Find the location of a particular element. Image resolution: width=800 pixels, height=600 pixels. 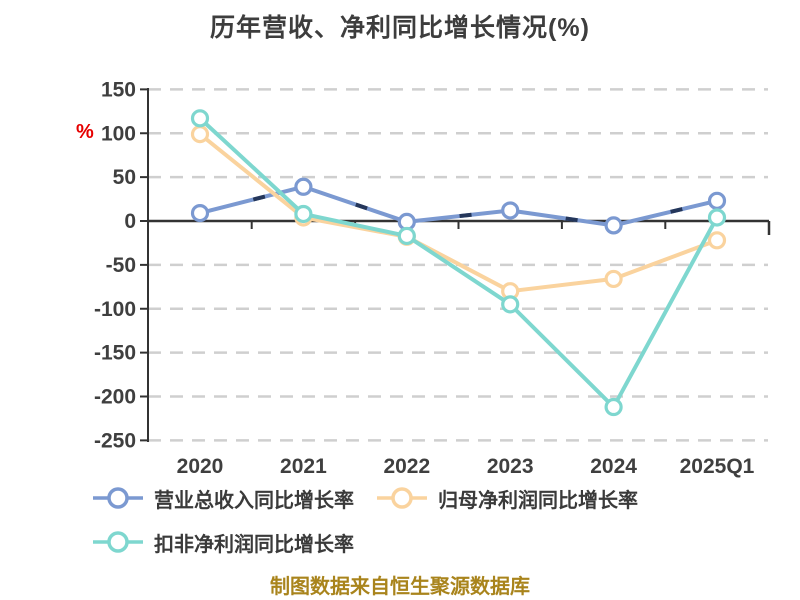

legend-item-revenue-growth: 营业总收入同比增长率 is located at coordinates (223, 498).